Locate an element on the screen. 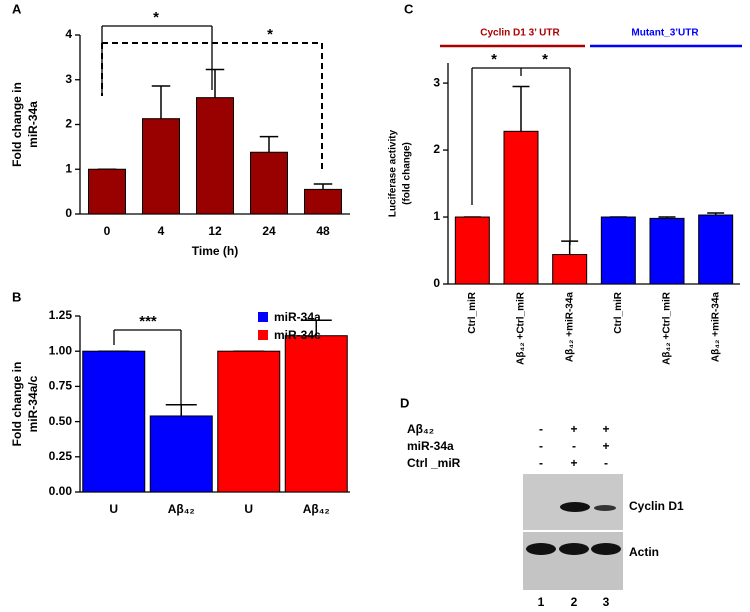 This screenshot has height=612, width=750. y-axis-label: miR-34a is located at coordinates (33, 124).